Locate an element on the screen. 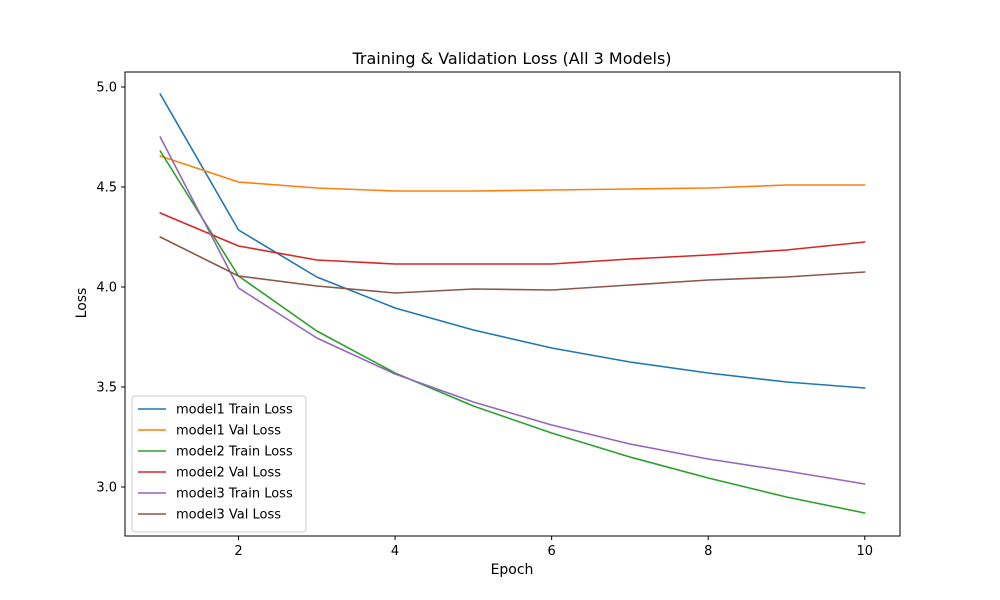 Image resolution: width=1000 pixels, height=600 pixels. y-axis-ticks: 3.0 3.5 4.0 4.5 5.0 is located at coordinates (110, 288).